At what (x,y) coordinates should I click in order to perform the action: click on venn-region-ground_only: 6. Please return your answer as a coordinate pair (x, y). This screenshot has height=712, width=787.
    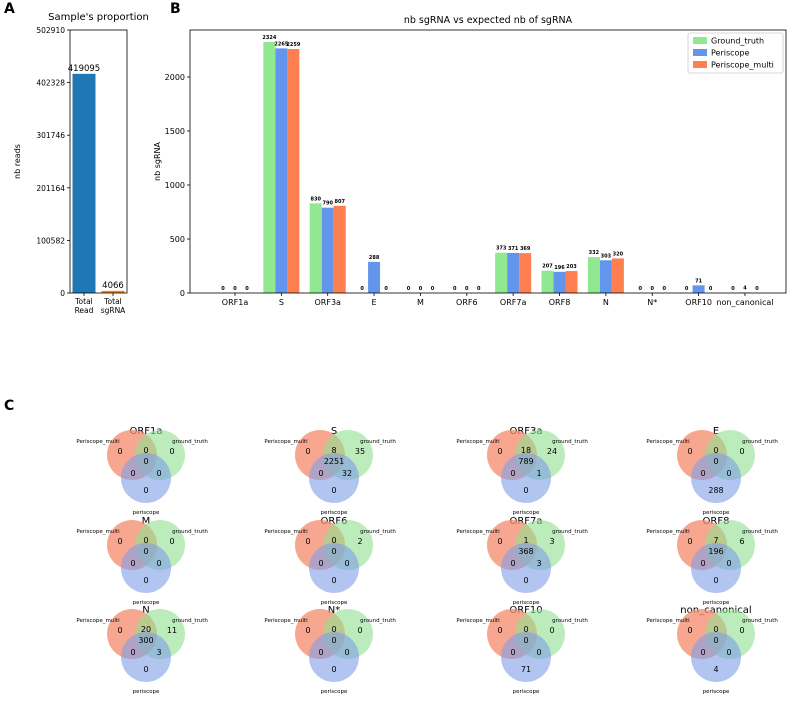
    Looking at the image, I should click on (741, 541).